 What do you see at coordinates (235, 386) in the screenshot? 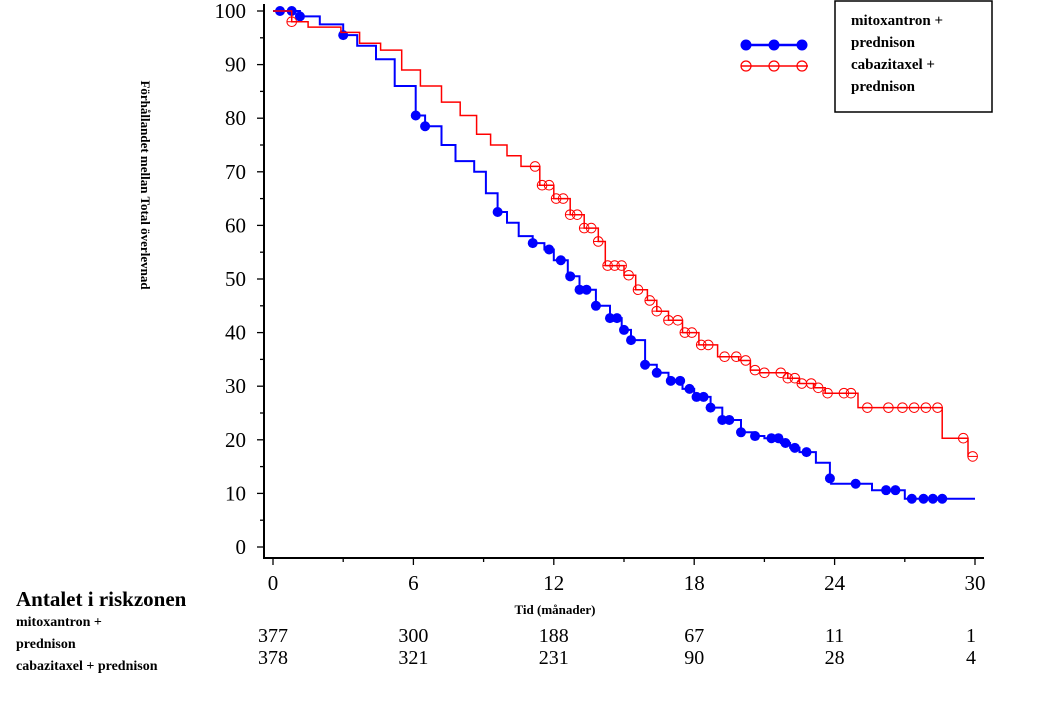
I see `y-tick-label: 30` at bounding box center [235, 386].